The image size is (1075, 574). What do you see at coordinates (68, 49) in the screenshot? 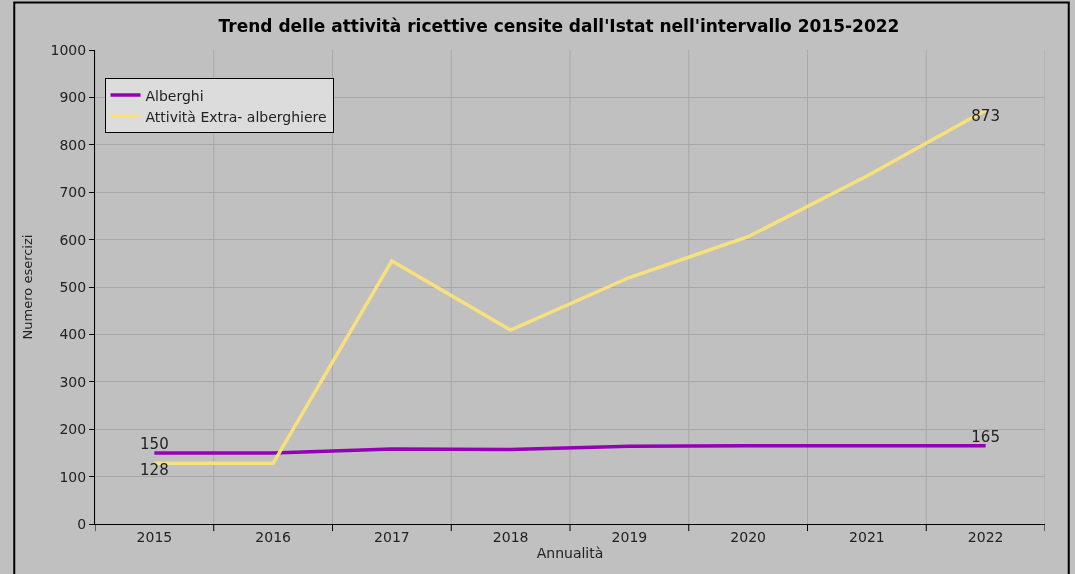
I see `y-tick-label: 1000` at bounding box center [68, 49].